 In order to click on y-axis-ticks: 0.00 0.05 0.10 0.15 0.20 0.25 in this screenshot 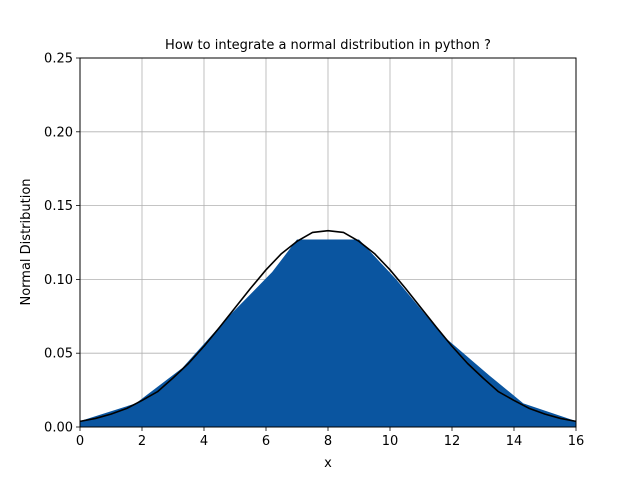, I will do `click(62, 244)`.